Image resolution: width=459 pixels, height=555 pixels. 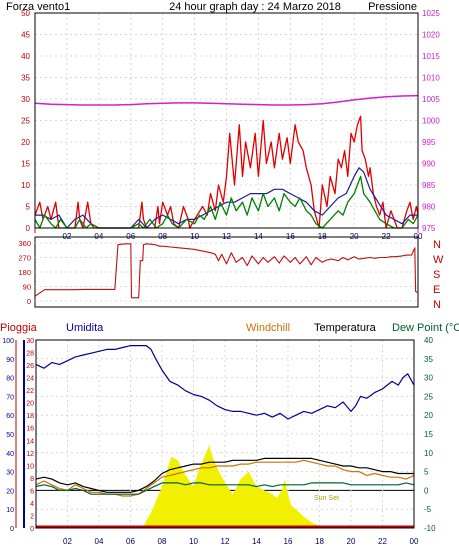 What do you see at coordinates (25, 164) in the screenshot?
I see `y-tick-label: 15` at bounding box center [25, 164].